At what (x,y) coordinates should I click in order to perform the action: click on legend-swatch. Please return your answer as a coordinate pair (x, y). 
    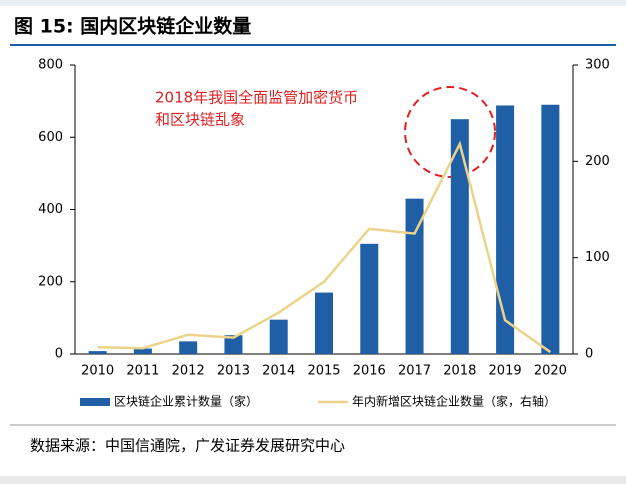
    Looking at the image, I should click on (95, 402).